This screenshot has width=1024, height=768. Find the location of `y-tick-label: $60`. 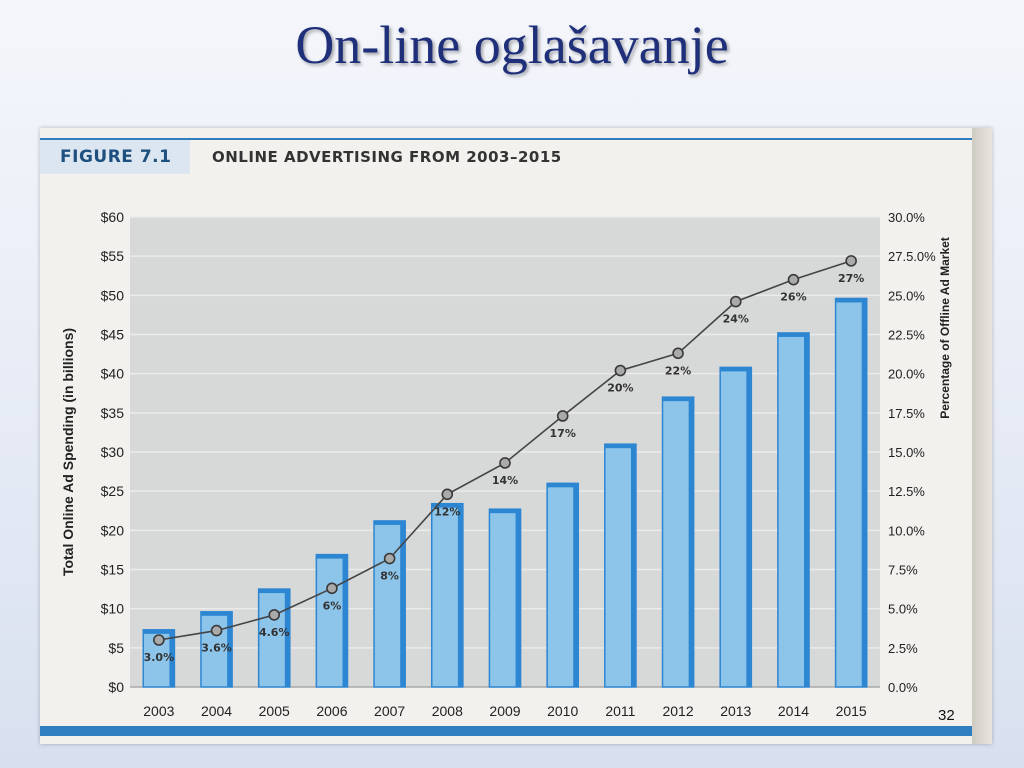

y-tick-label: $60 is located at coordinates (113, 217).